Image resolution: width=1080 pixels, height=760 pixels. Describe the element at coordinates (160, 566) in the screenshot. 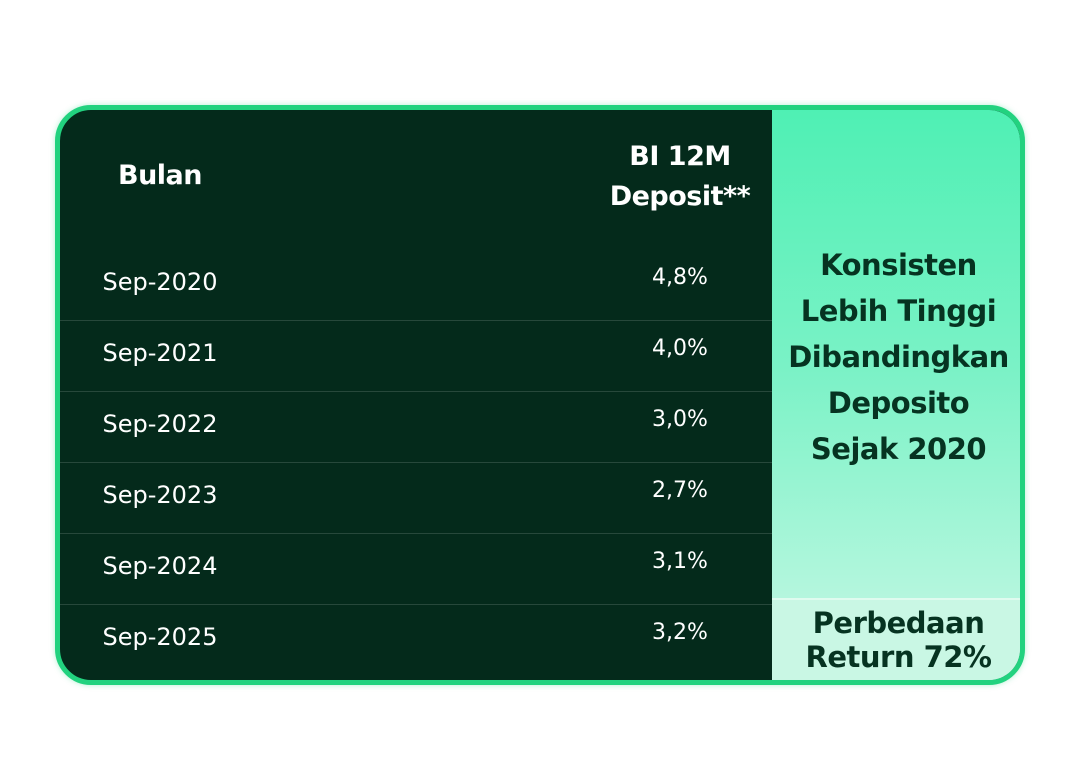

I see `month-cell: Sep-2024` at that location.